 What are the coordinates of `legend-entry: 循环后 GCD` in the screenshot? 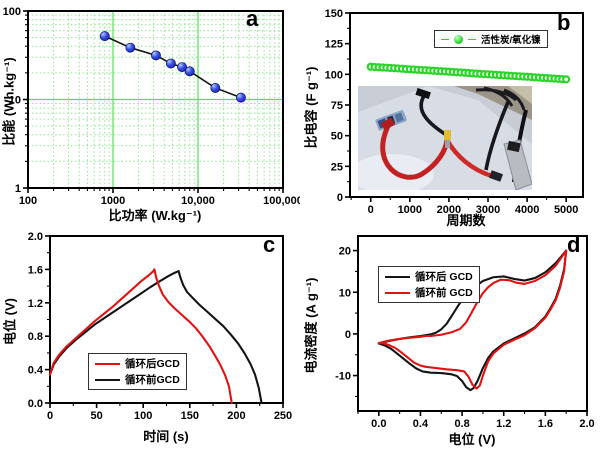 It's located at (429, 276).